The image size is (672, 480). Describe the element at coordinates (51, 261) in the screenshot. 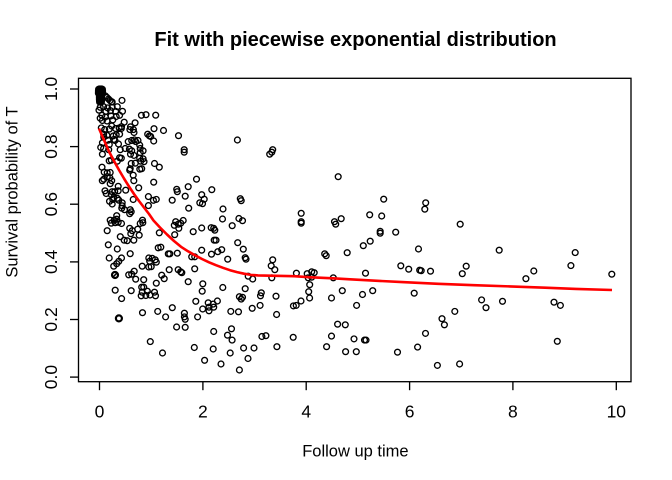

I see `svg-text: 0.4` at that location.